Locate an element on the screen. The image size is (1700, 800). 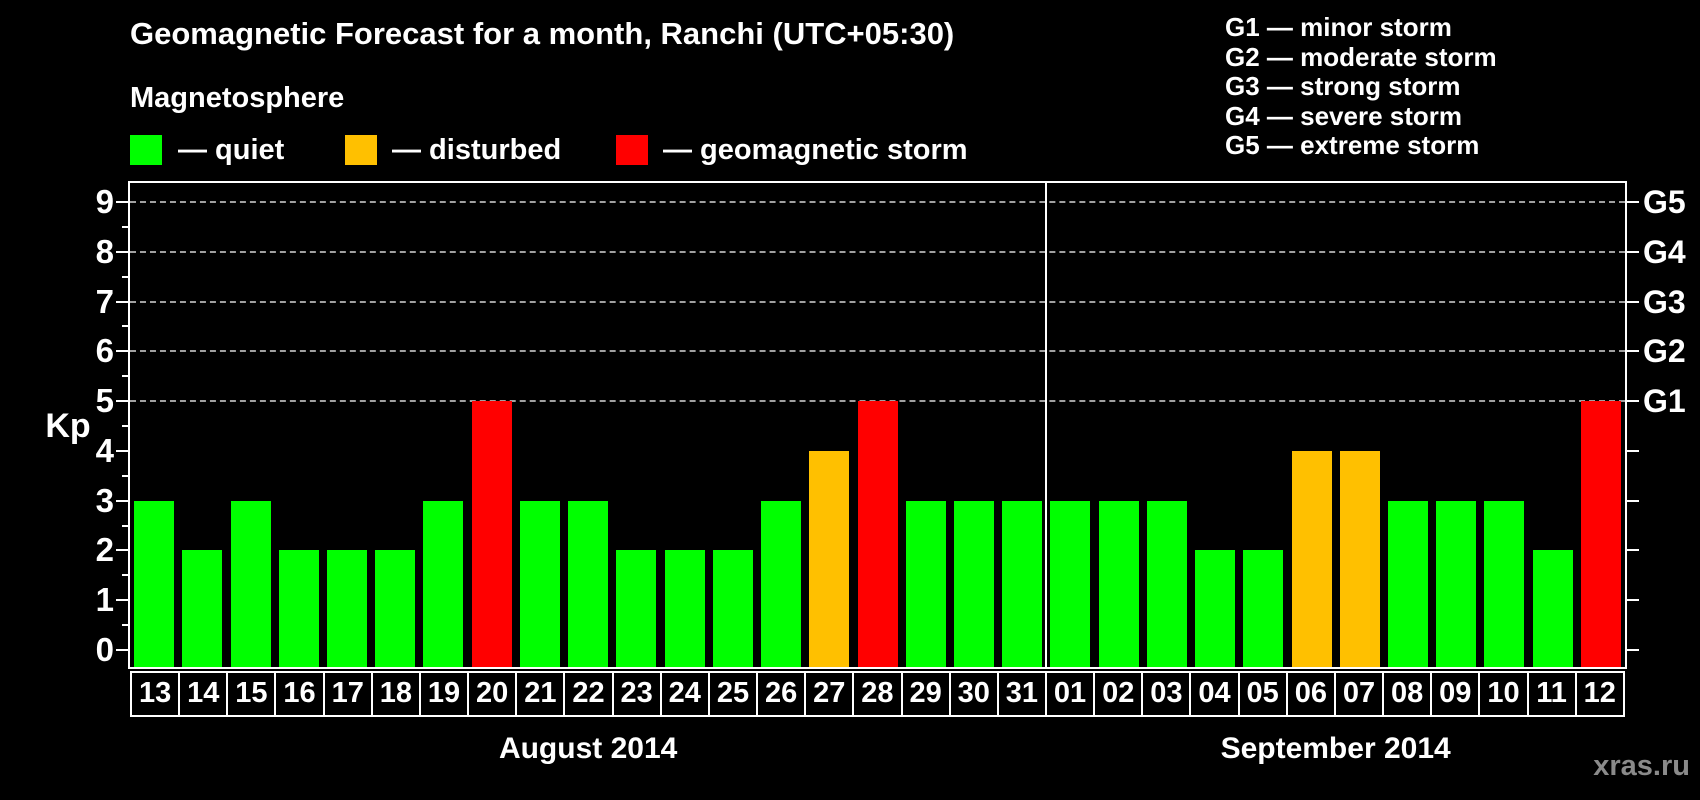
quiet-color-swatch is located at coordinates (146, 150).